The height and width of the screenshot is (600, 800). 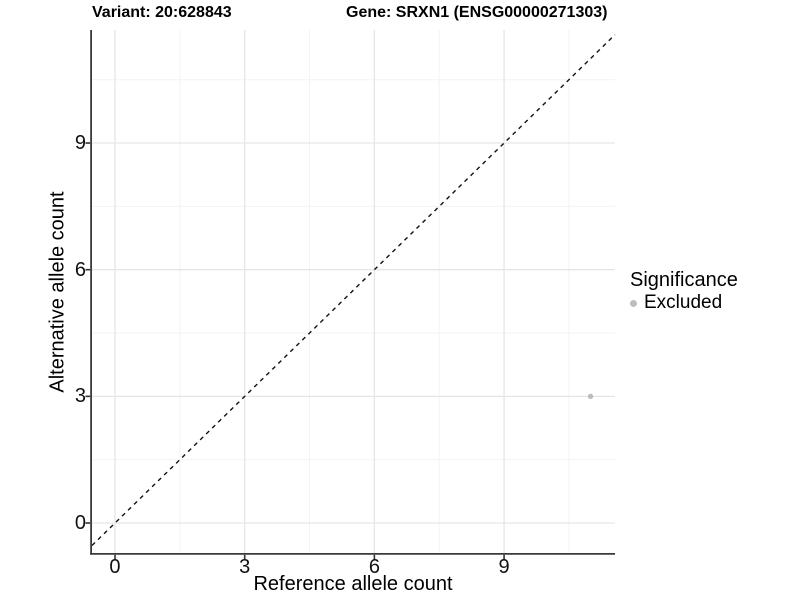 I want to click on data-point, so click(x=590, y=396).